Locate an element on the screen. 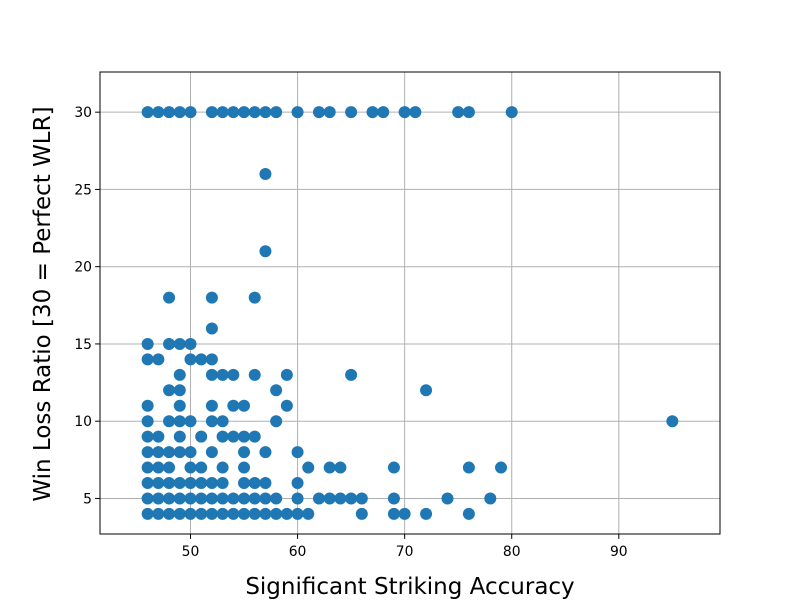 This screenshot has width=800, height=600. x-tick-label: 90 is located at coordinates (619, 552).